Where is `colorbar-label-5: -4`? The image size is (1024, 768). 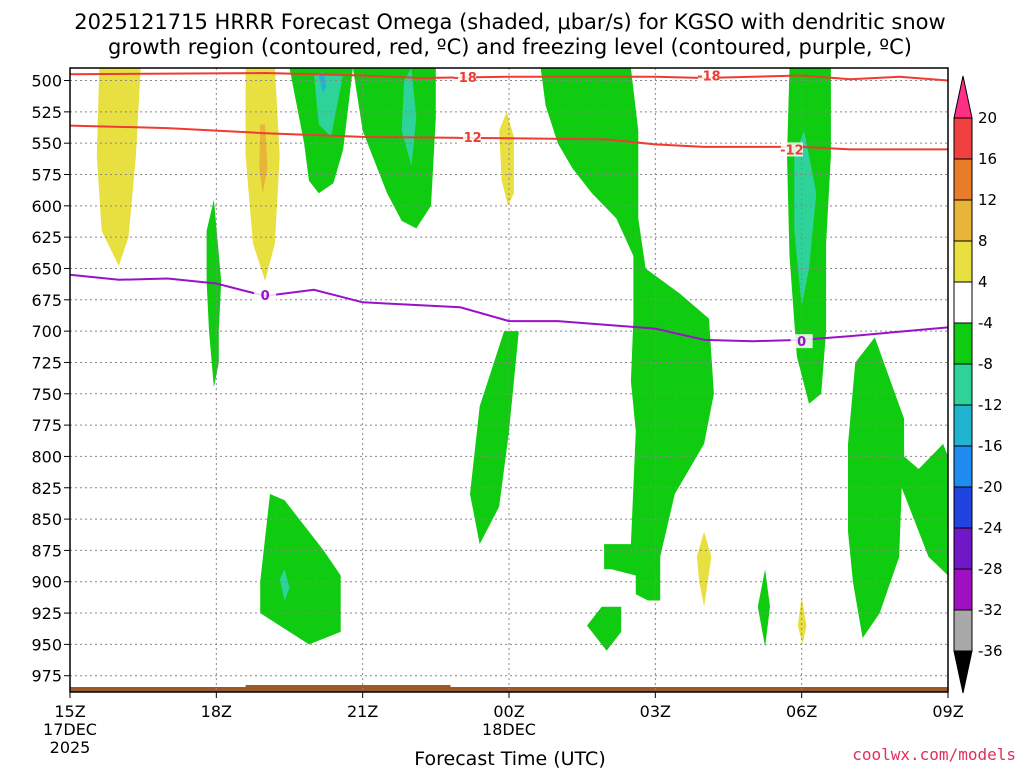
colorbar-label-5: -4 is located at coordinates (985, 323).